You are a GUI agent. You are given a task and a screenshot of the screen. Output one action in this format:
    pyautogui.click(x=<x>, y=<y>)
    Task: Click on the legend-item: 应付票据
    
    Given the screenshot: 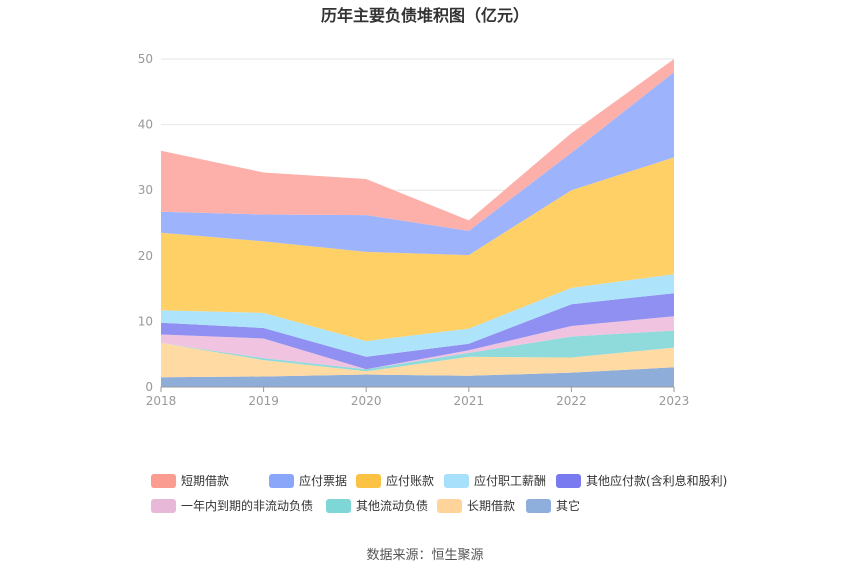 What is the action you would take?
    pyautogui.click(x=308, y=480)
    